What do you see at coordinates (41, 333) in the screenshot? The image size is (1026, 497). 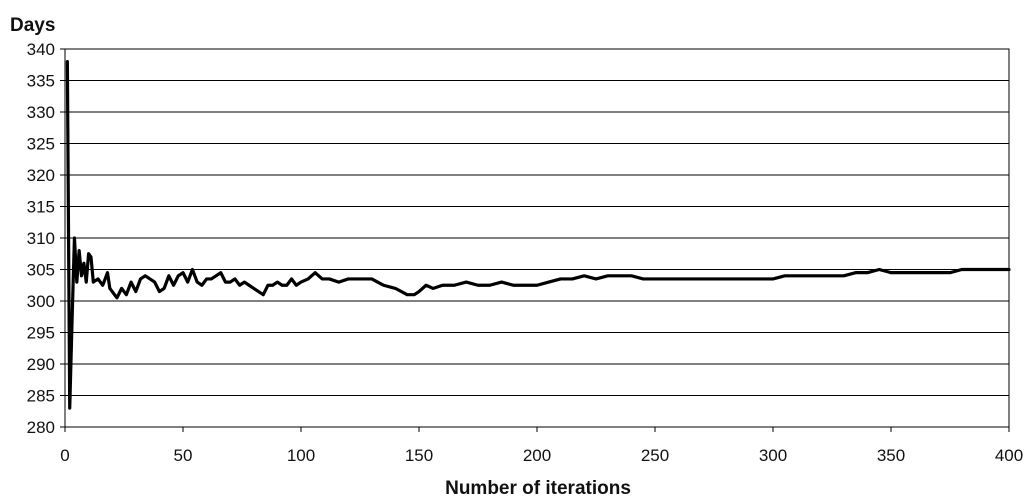 I see `y-tick-label: 295` at bounding box center [41, 333].